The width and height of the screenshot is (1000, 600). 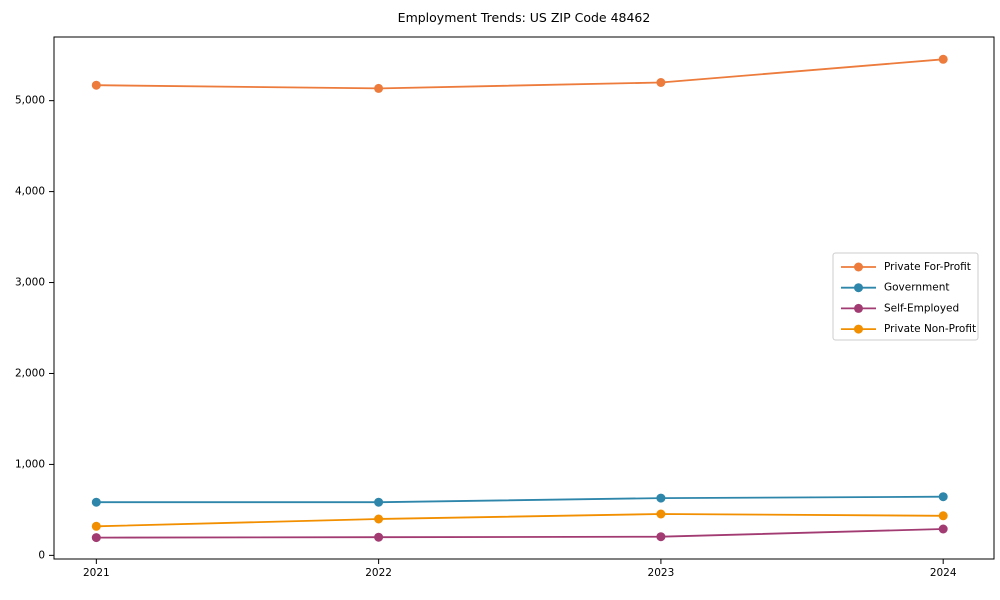 I want to click on legend-box, so click(x=905, y=296).